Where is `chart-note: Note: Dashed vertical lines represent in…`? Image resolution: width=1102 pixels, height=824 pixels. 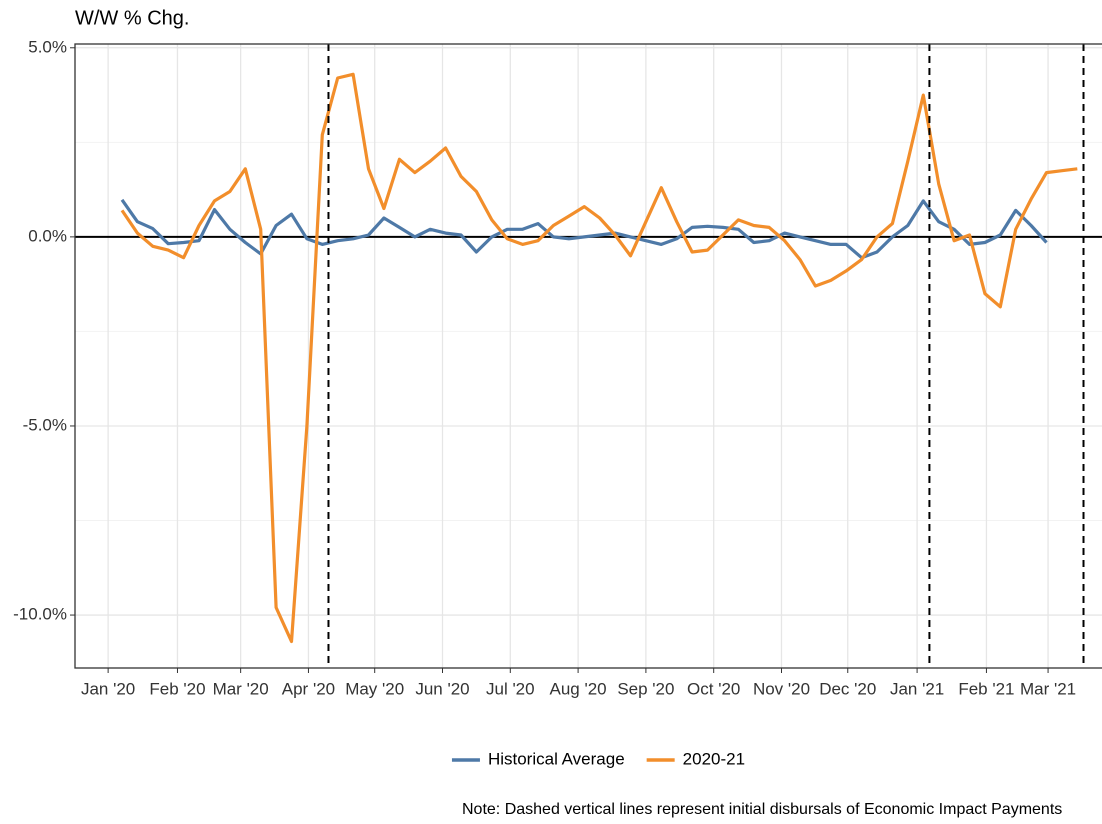 chart-note: Note: Dashed vertical lines represent in… is located at coordinates (762, 809).